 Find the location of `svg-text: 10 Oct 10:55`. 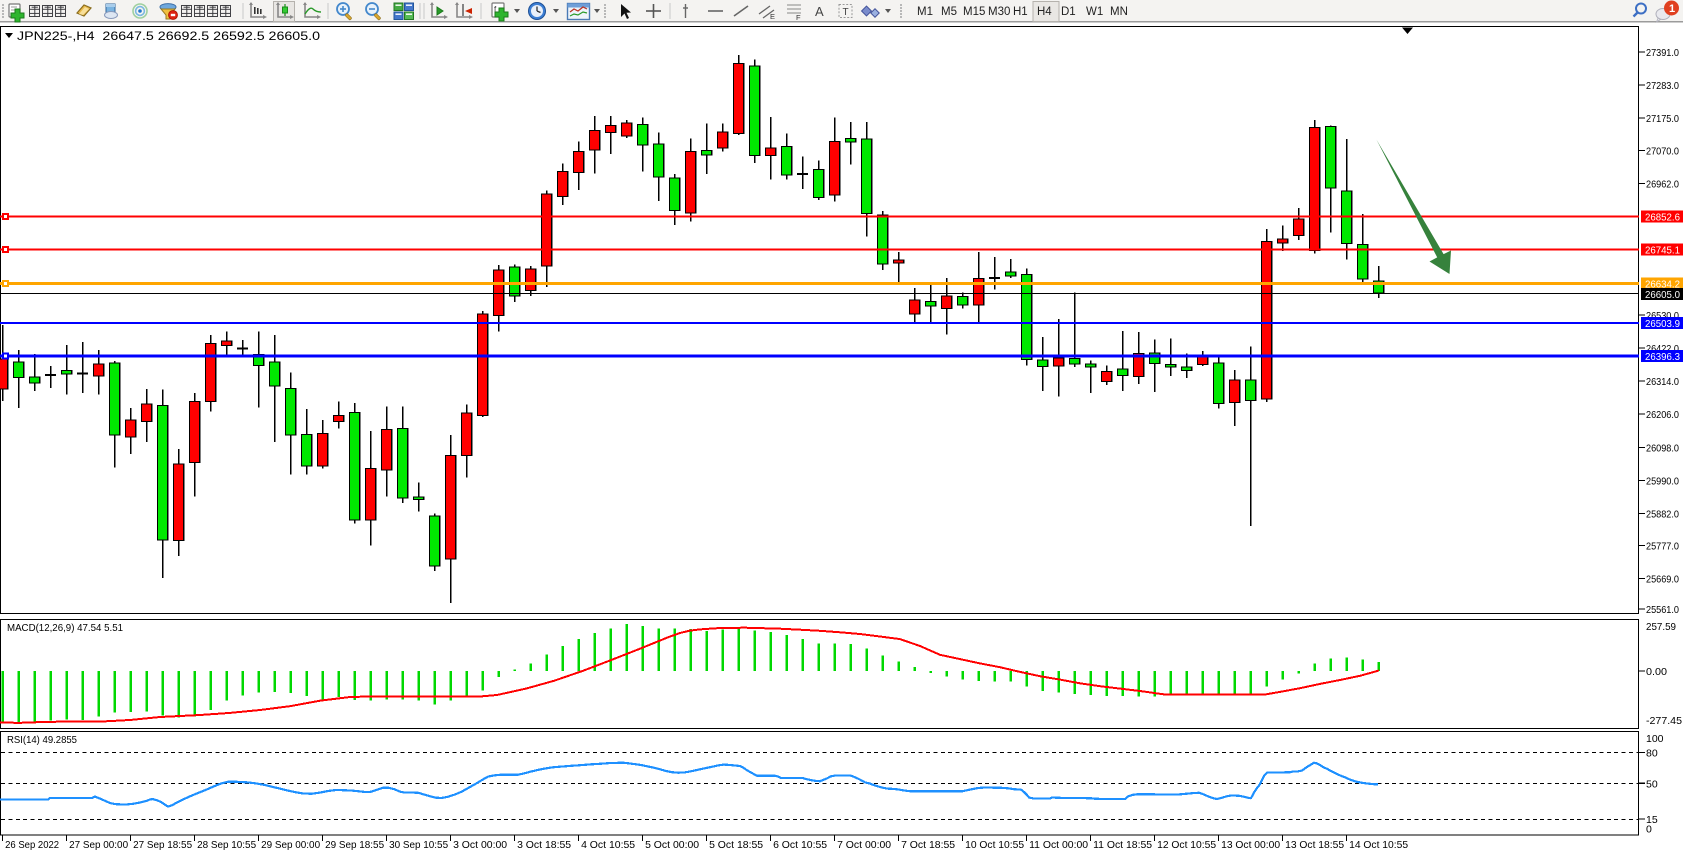

svg-text: 10 Oct 10:55 is located at coordinates (994, 845).